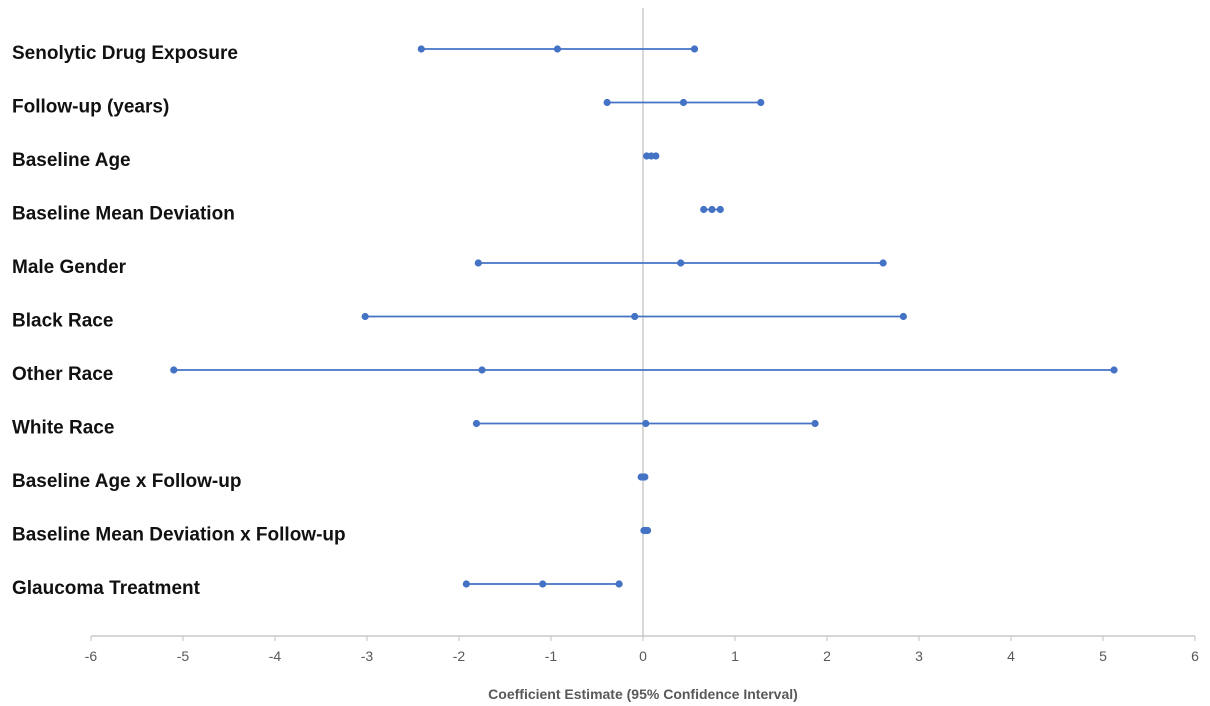 The image size is (1210, 706). Describe the element at coordinates (565, 374) in the screenshot. I see `coefficient-row: Other Race` at that location.